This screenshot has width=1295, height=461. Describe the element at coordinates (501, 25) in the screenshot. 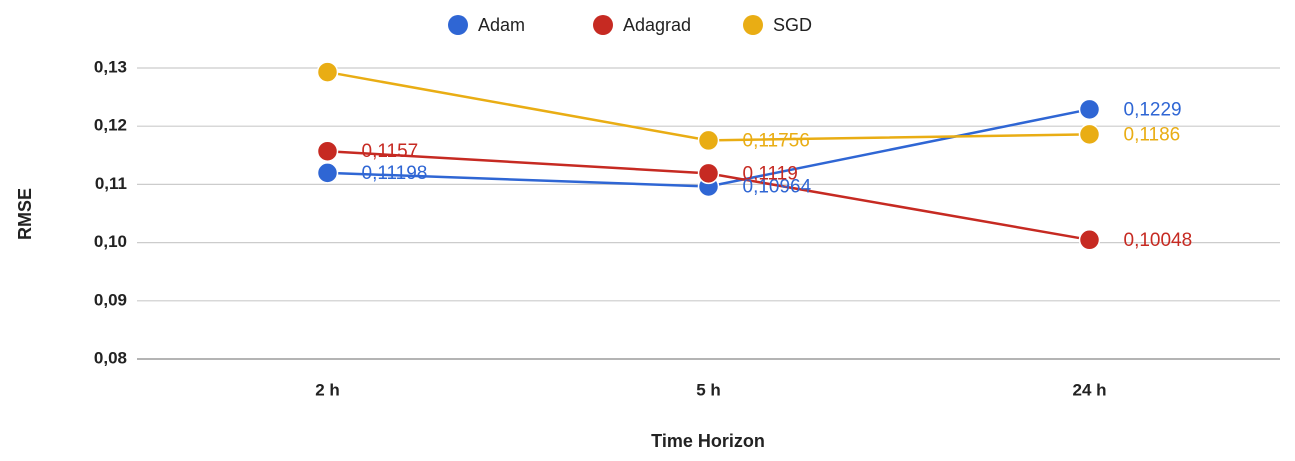

I see `legend-label: Adam` at that location.